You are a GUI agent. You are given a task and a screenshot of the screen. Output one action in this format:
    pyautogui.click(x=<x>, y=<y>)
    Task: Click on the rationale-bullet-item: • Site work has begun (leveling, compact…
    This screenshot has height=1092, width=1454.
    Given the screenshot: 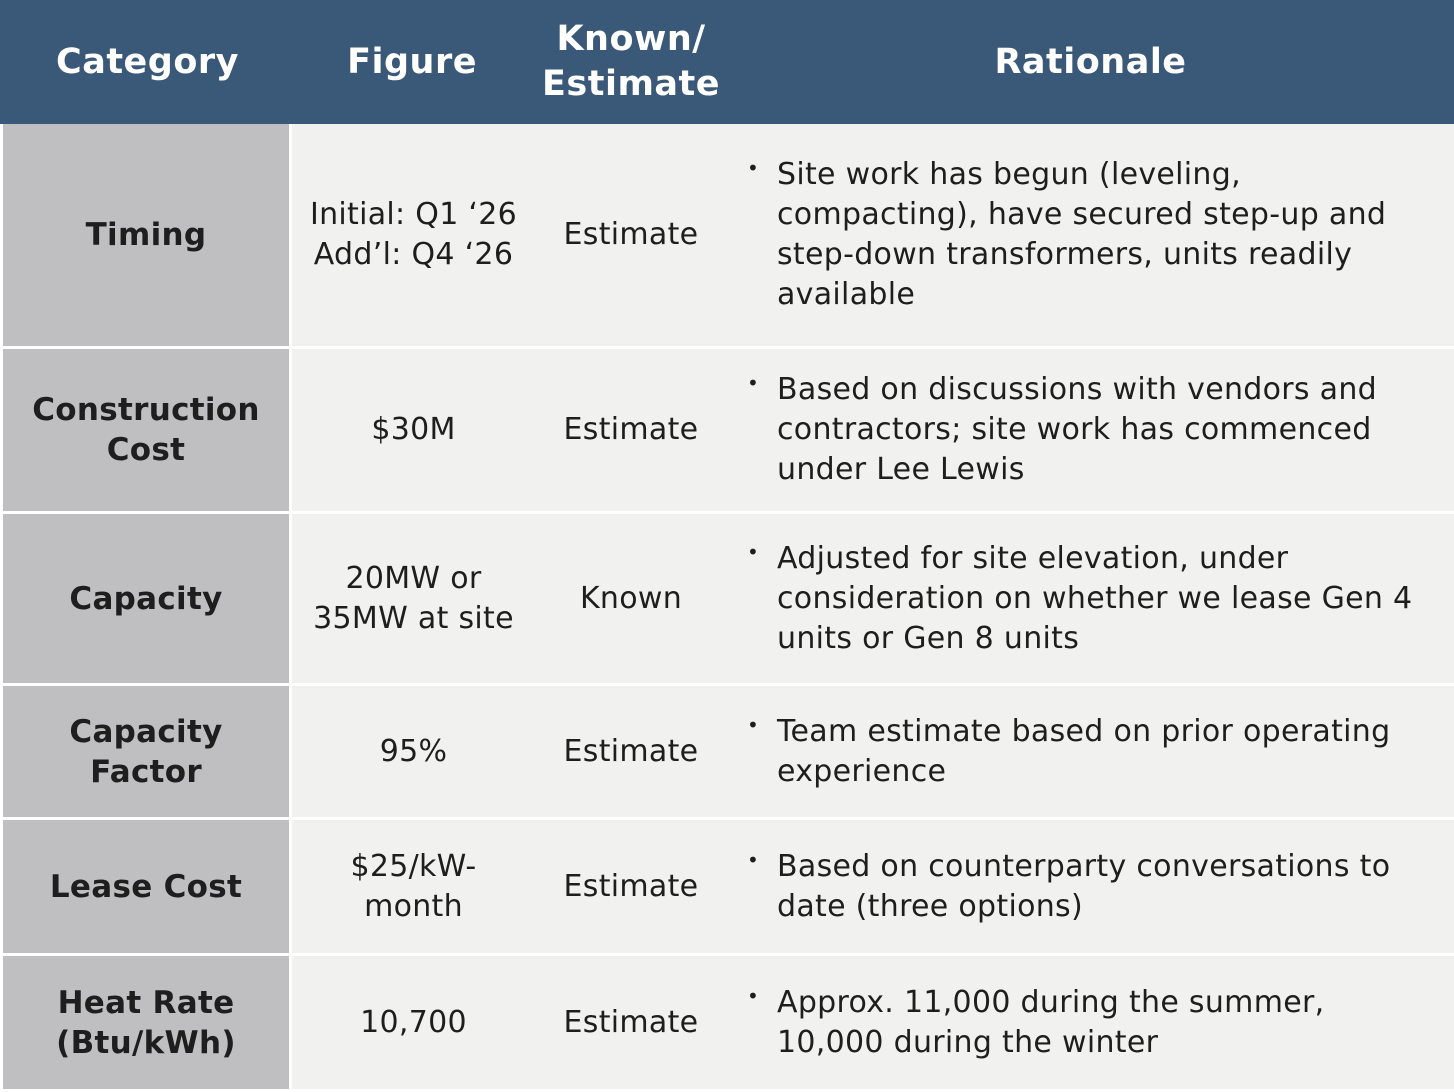 What is the action you would take?
    pyautogui.click(x=1087, y=235)
    